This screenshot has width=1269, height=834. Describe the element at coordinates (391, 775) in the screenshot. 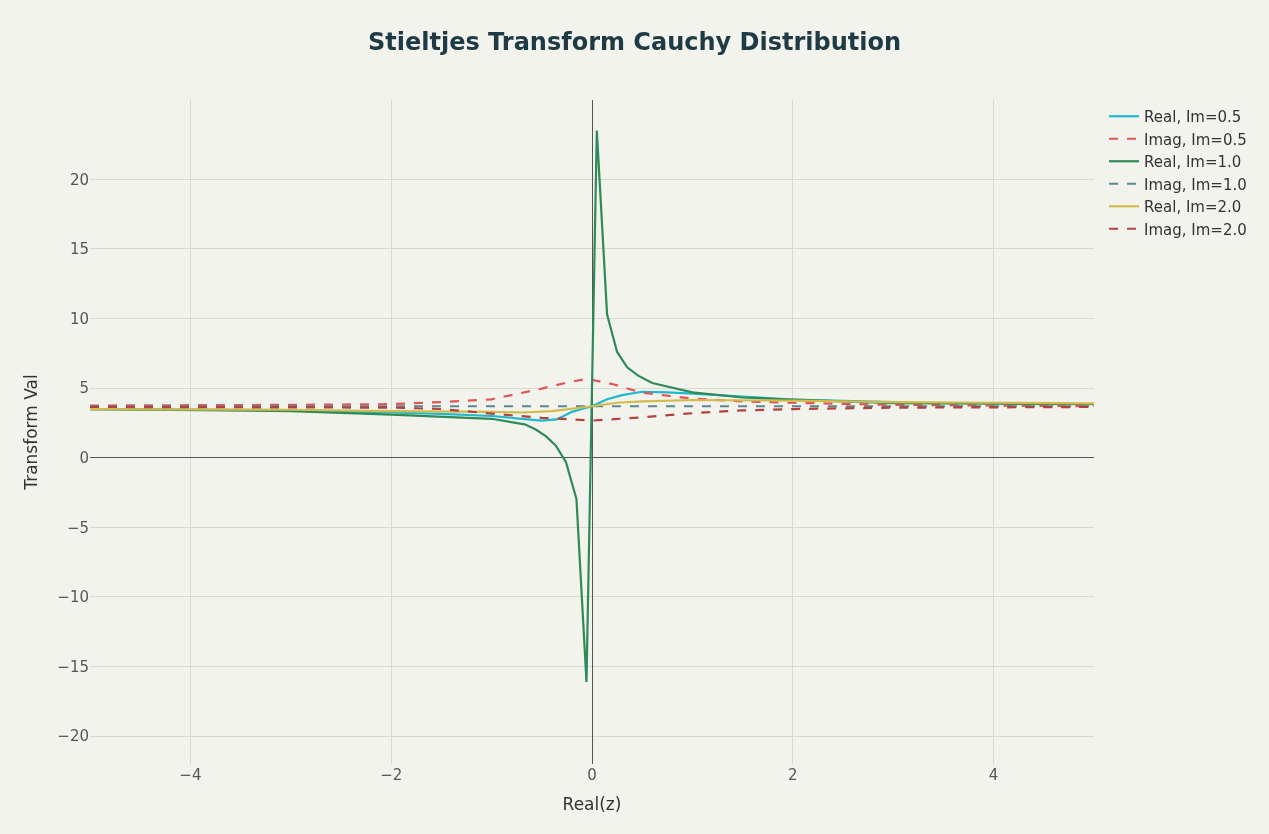

I see `x-tick-label: −2` at that location.